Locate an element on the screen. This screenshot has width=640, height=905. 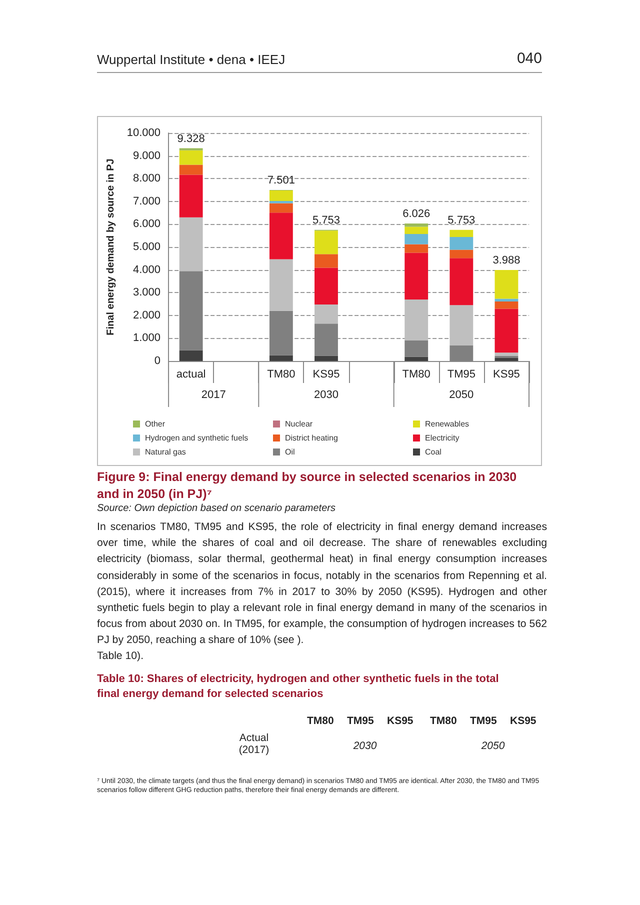
y-tick-label: 6.000 is located at coordinates (147, 224).